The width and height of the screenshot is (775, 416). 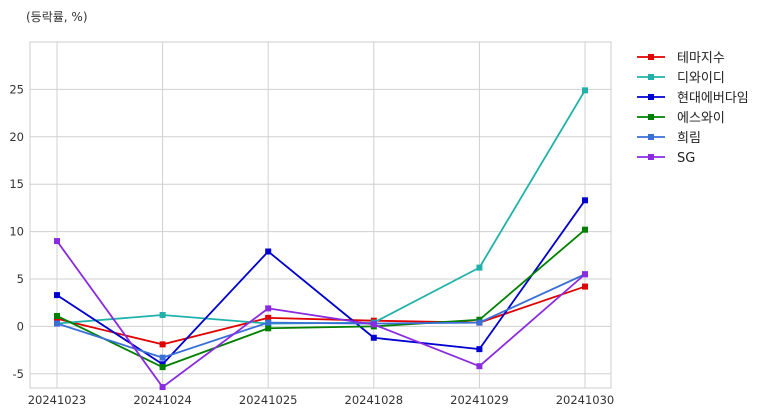 What do you see at coordinates (585, 400) in the screenshot?
I see `x-tick-label: 20241030` at bounding box center [585, 400].